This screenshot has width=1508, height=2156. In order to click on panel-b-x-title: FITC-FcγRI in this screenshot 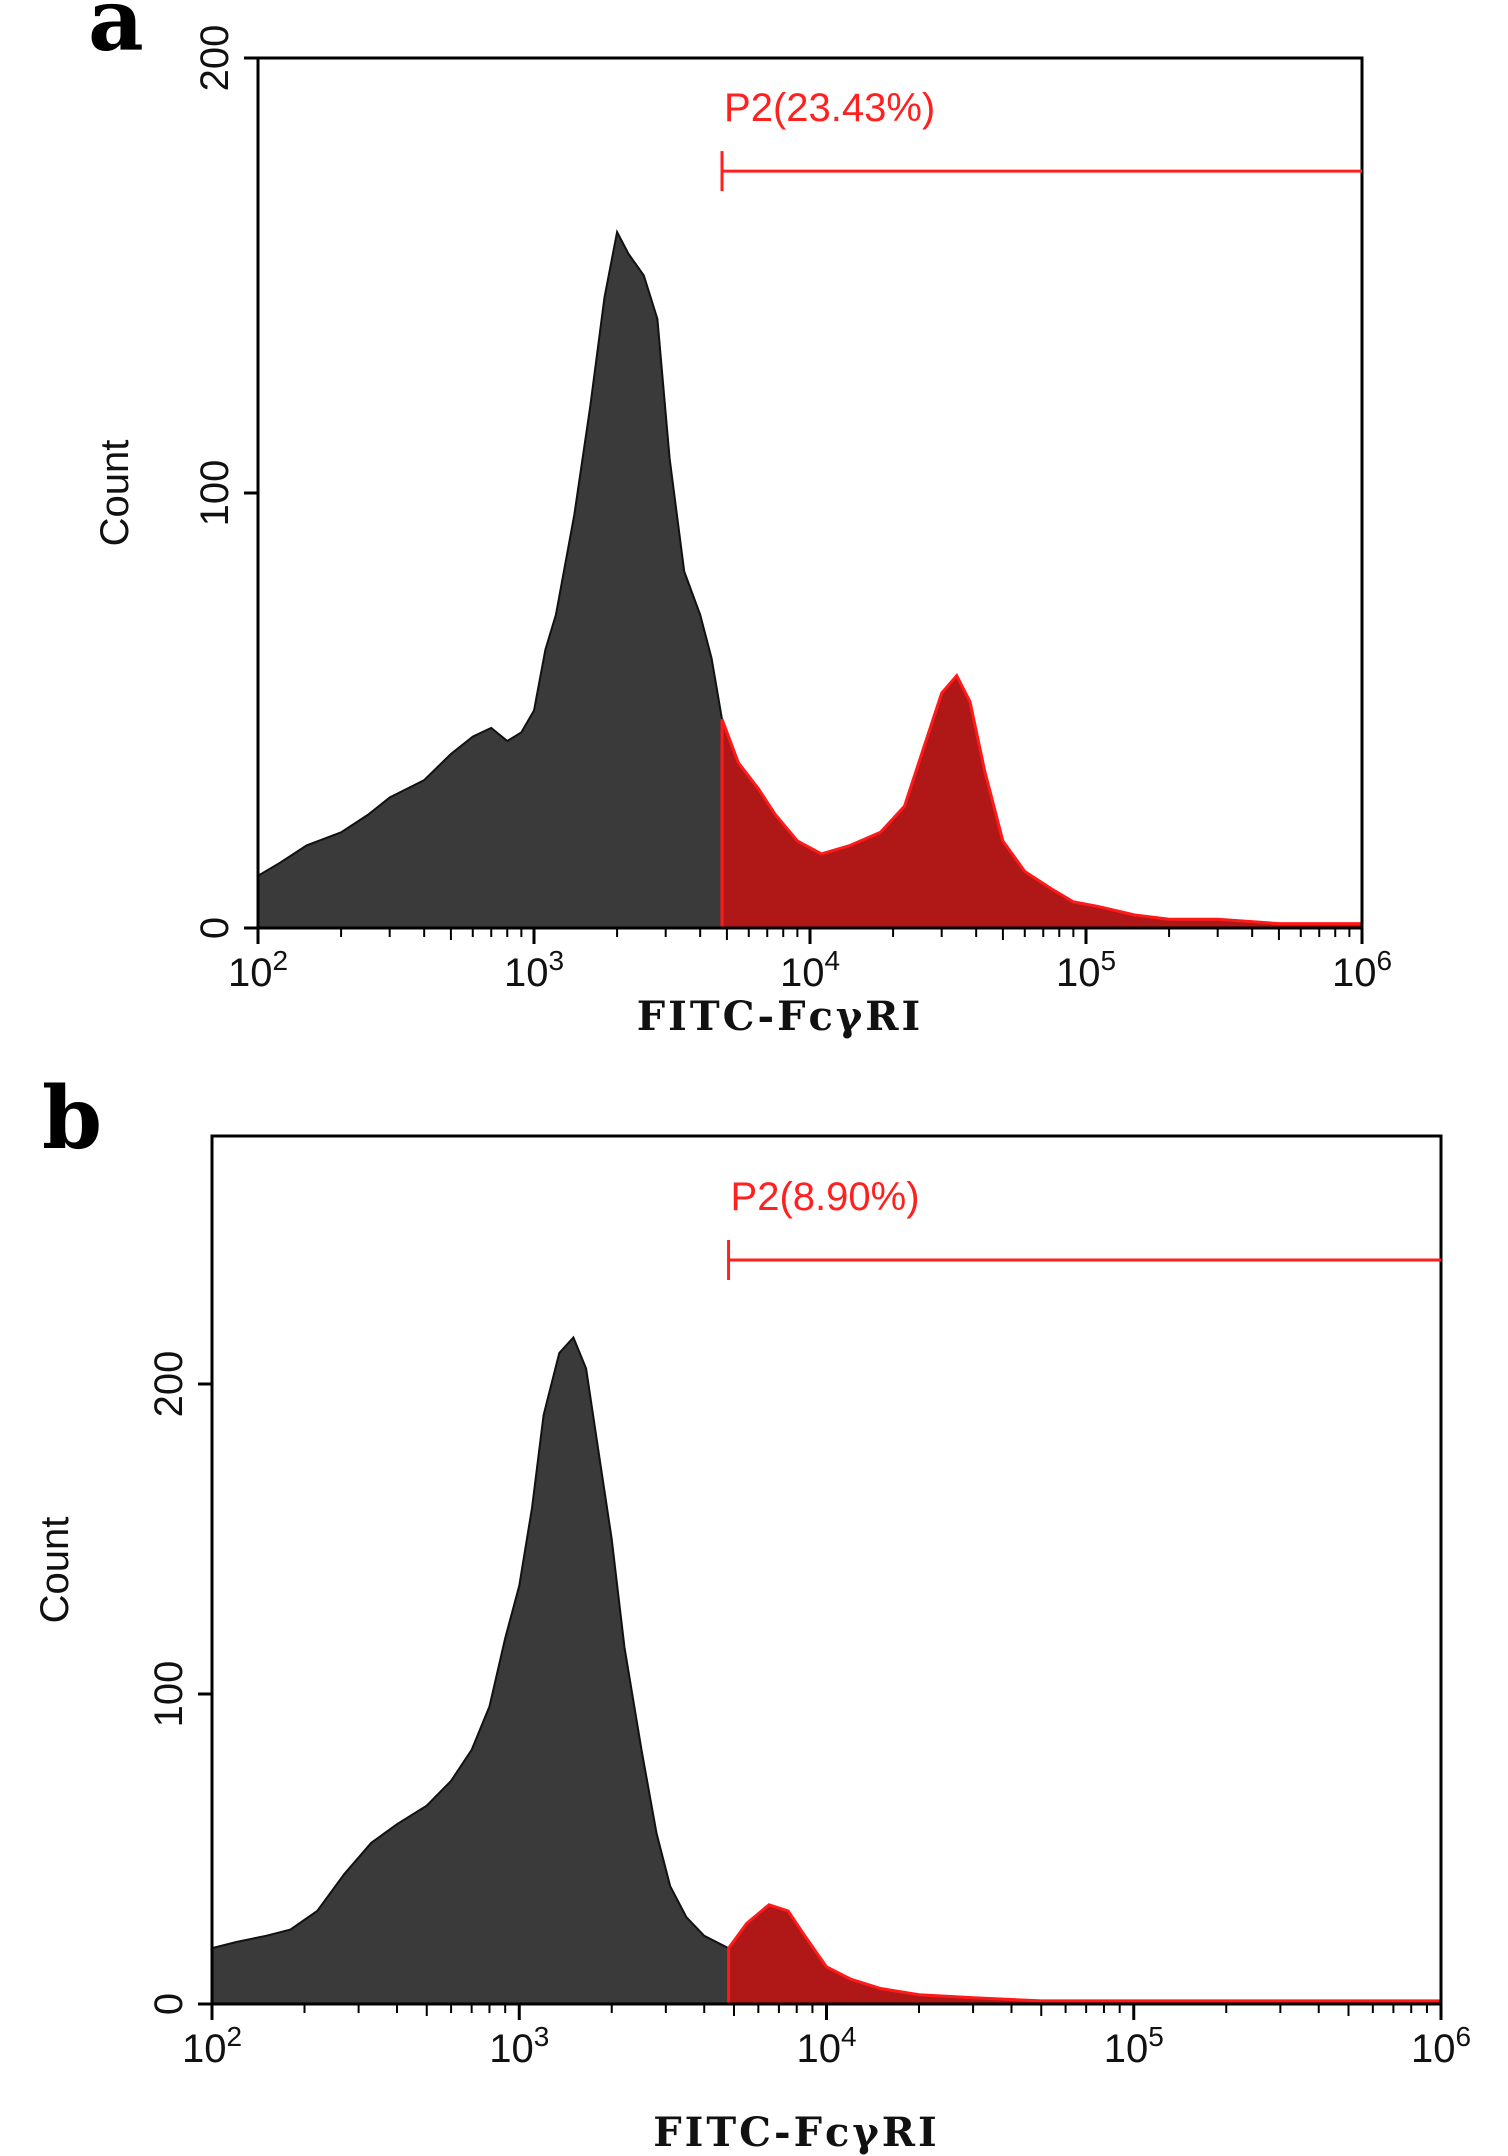, I will do `click(796, 2132)`.